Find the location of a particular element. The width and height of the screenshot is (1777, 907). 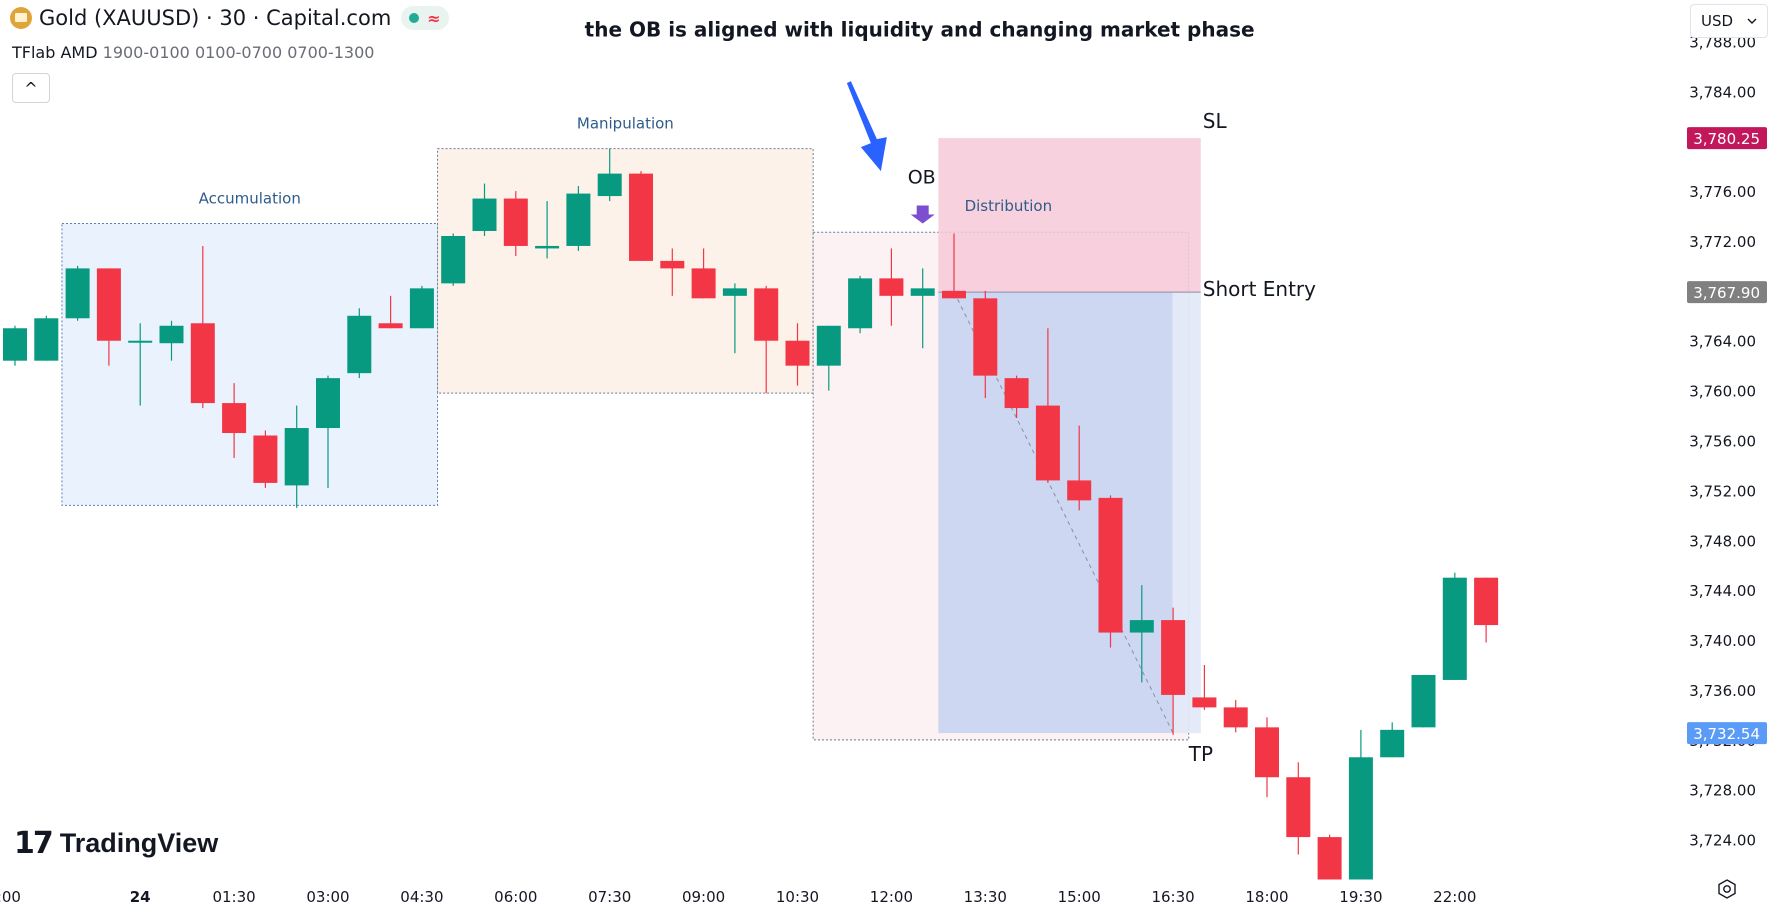

chart-title-row: Gold (XAUUSD) · 30 · Capital.com ≈ is located at coordinates (229, 18).